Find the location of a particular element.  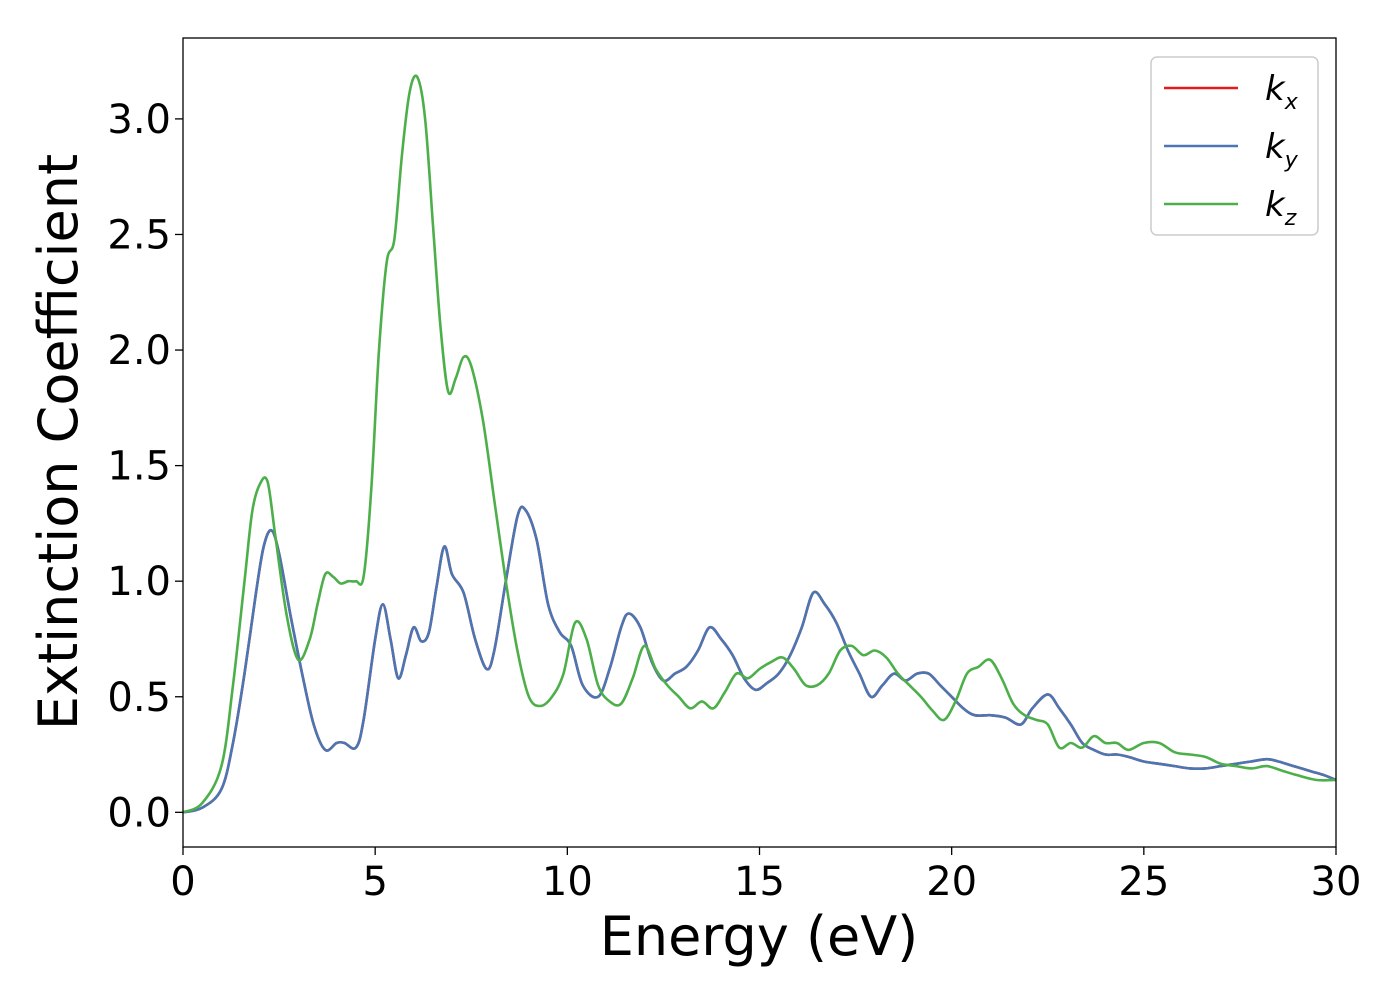

x-tick-label: 30 is located at coordinates (1336, 882).